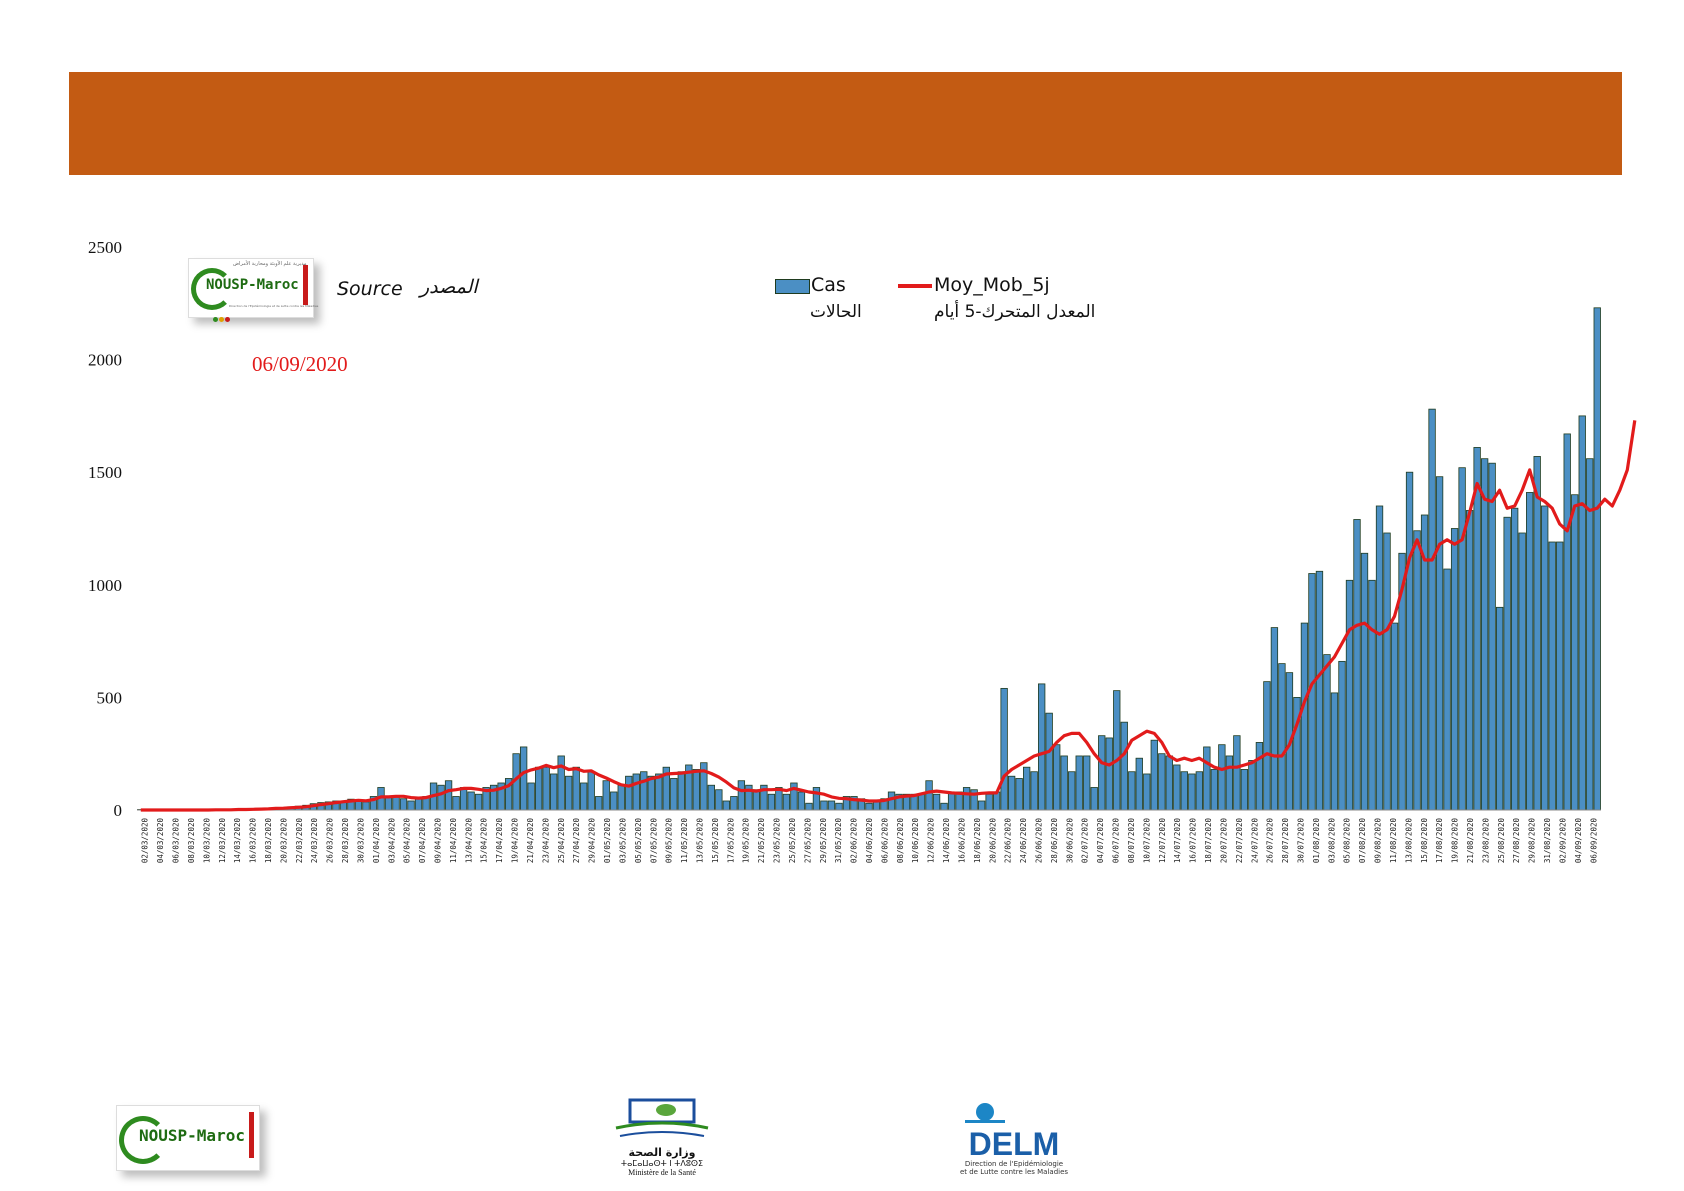 The image size is (1684, 1191). I want to click on x-tick-label: 09/05/2020, so click(669, 841).